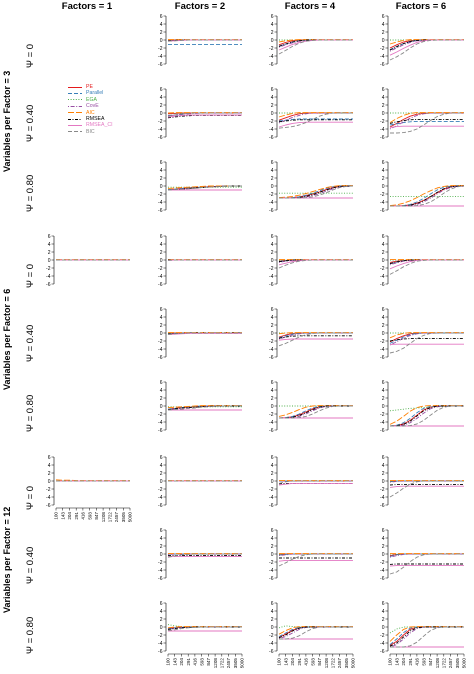 The image size is (474, 674). I want to click on legend: PE Parallel EGA CovE AIC RMSEA RMSEA_CI BIC, so click(90, 109).